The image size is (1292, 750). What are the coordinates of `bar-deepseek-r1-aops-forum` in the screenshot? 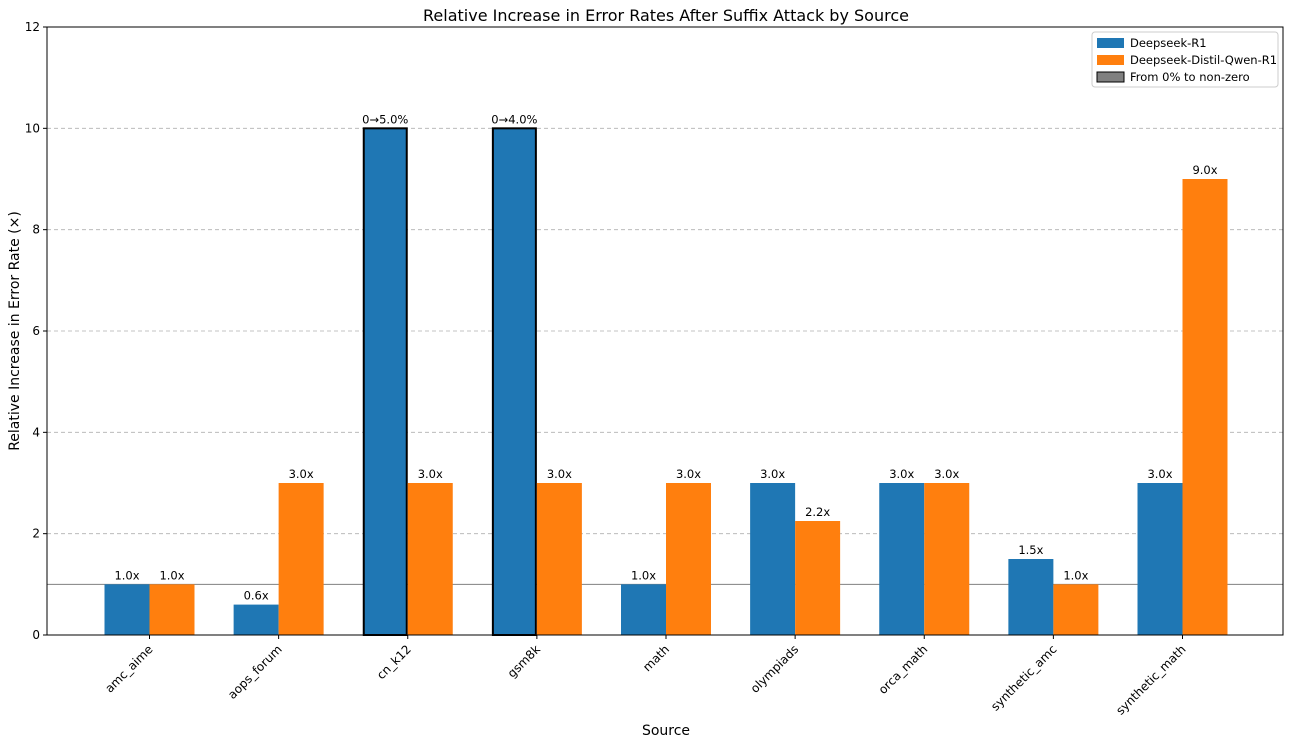 It's located at (256, 619).